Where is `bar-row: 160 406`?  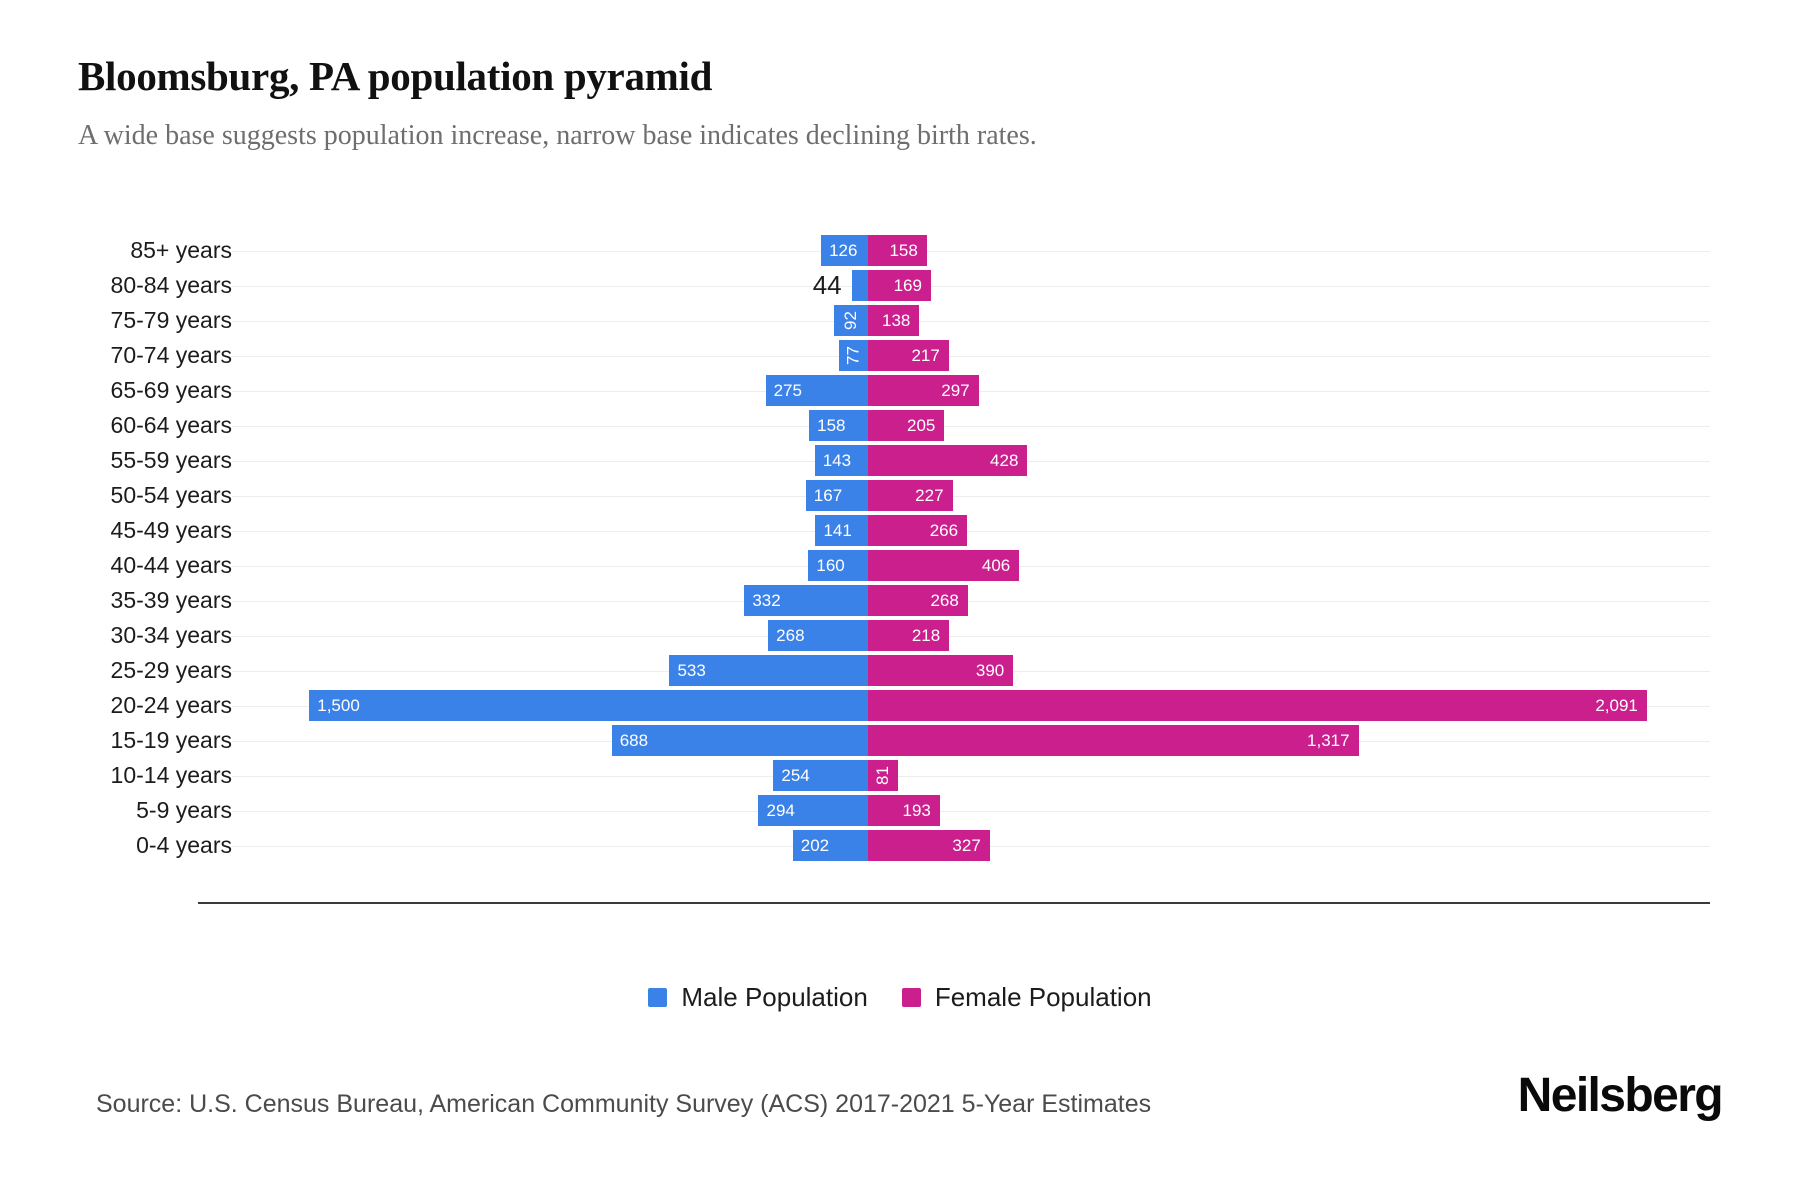
bar-row: 160 406 is located at coordinates (900, 565).